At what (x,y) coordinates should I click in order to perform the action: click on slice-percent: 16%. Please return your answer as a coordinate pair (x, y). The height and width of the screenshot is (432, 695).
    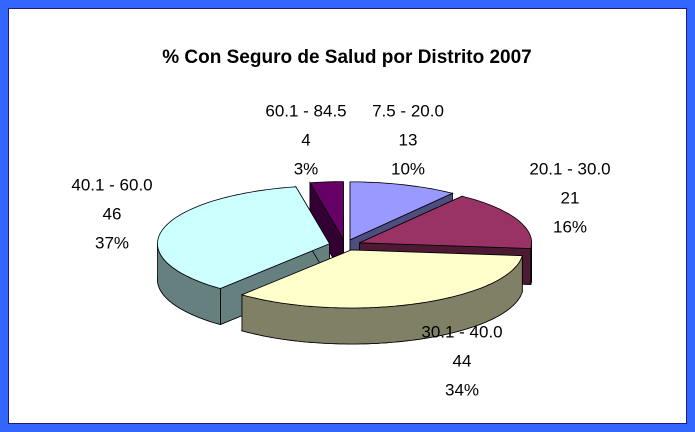
    Looking at the image, I should click on (570, 226).